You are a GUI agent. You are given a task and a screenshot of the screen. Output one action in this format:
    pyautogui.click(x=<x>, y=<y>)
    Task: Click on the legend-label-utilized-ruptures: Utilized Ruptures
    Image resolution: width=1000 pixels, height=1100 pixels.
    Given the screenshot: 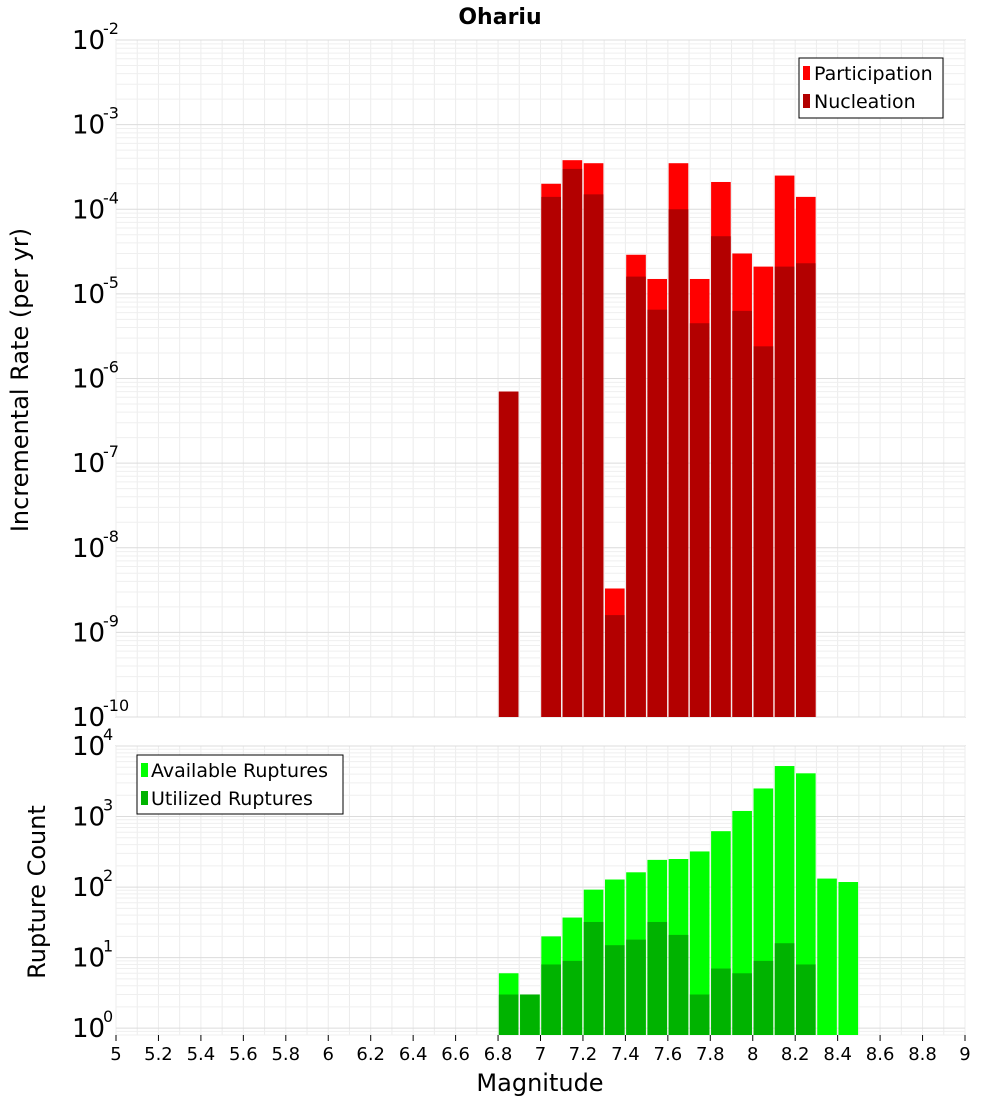 What is the action you would take?
    pyautogui.click(x=232, y=799)
    